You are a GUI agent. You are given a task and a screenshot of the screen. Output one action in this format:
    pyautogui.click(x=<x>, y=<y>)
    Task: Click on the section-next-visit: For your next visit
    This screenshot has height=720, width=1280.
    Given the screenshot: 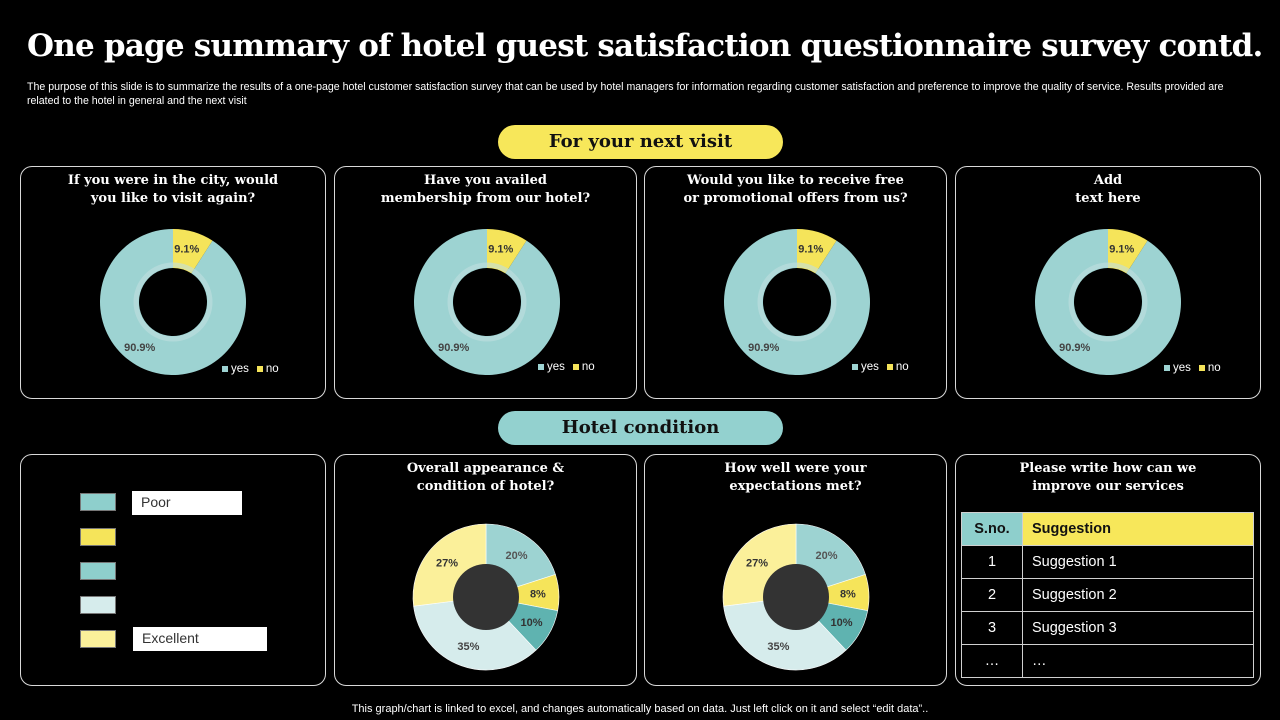 What is the action you would take?
    pyautogui.click(x=640, y=142)
    